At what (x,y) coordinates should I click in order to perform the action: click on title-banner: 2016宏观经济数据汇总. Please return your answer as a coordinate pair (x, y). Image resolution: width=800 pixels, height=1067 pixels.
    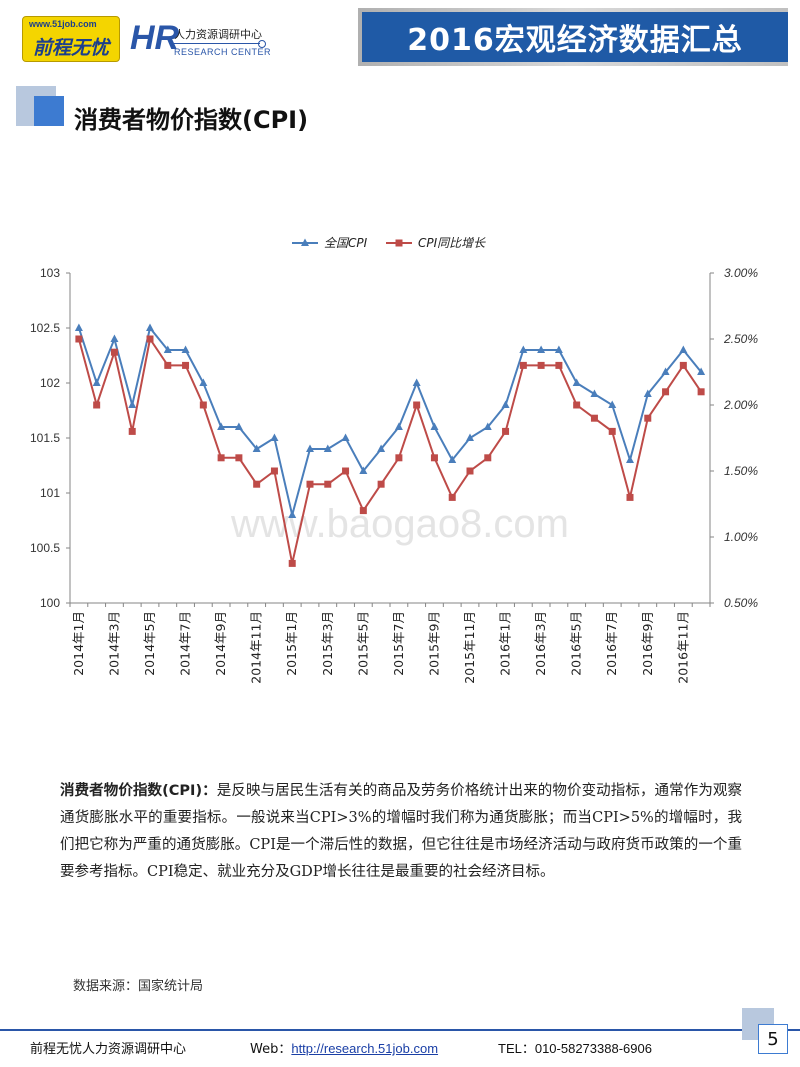
    Looking at the image, I should click on (573, 37).